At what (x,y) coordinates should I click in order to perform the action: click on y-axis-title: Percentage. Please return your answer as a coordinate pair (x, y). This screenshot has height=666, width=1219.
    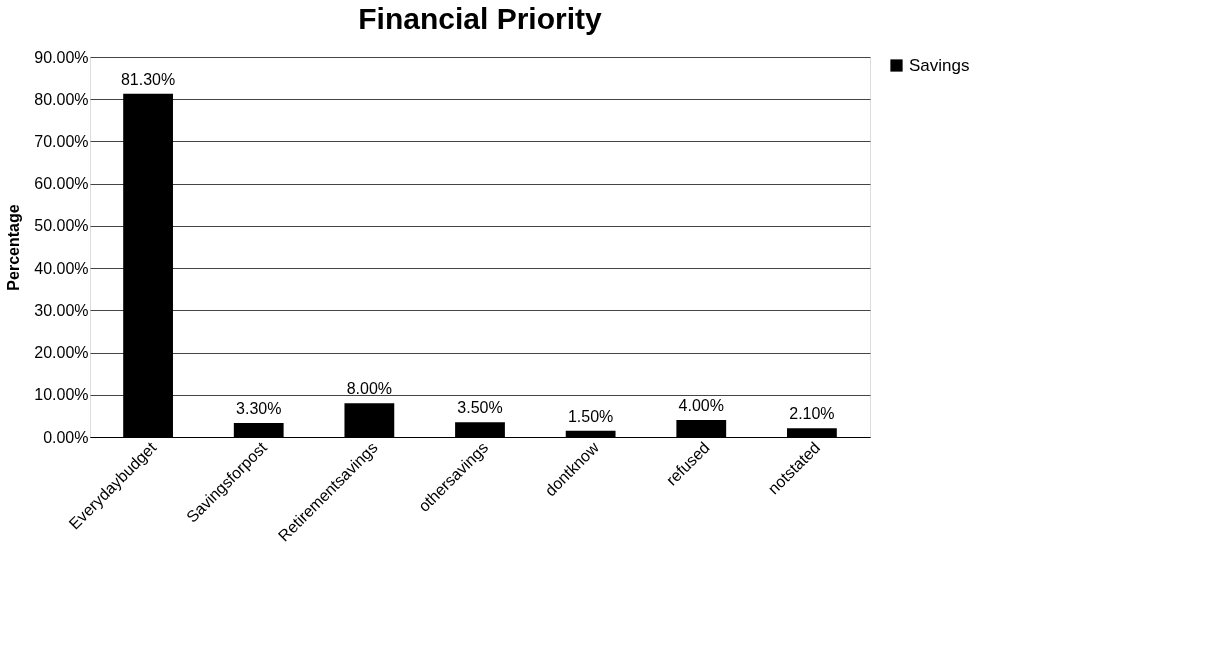
    Looking at the image, I should click on (14, 247).